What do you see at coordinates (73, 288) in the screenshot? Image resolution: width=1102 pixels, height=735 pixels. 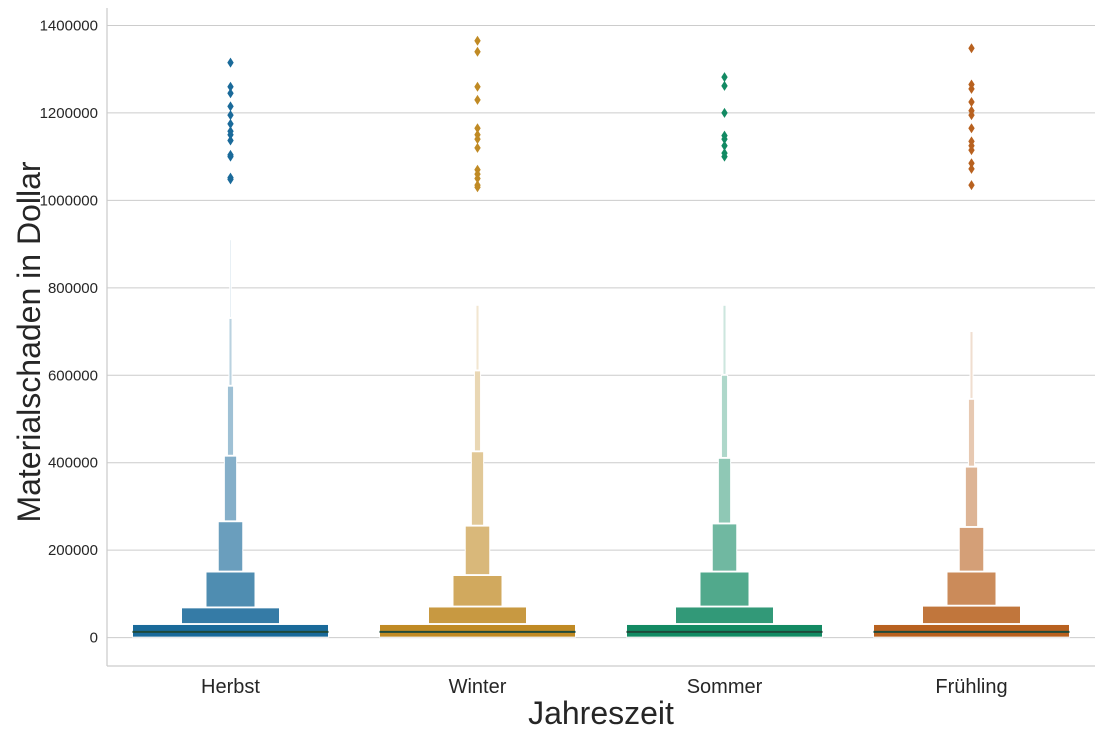 I see `y-tick-label: 800000` at bounding box center [73, 288].